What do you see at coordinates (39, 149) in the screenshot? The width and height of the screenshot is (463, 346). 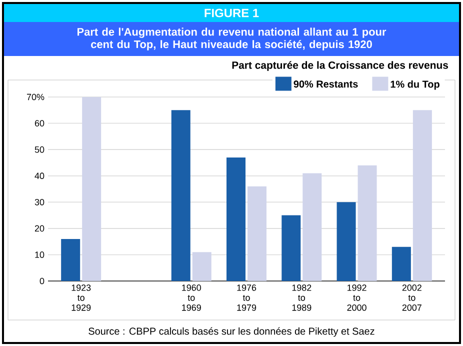 I see `y-tick-label: 50` at bounding box center [39, 149].